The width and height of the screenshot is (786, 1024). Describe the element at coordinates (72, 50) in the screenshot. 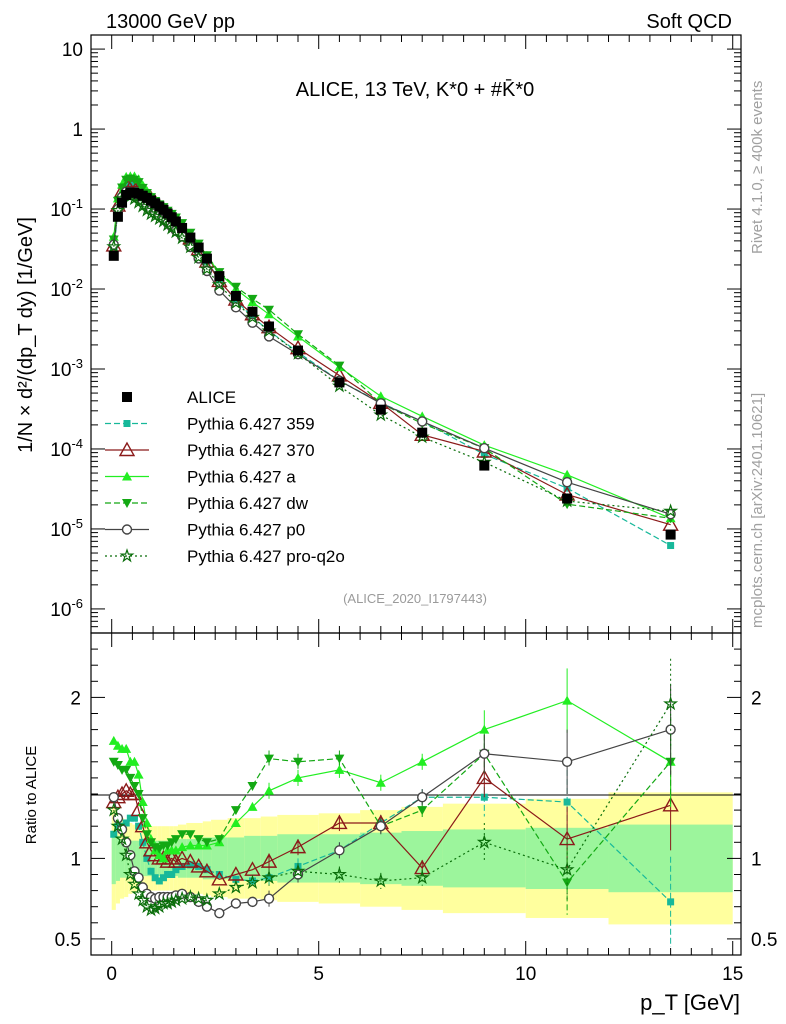

I see `y-tick-label: 10` at that location.